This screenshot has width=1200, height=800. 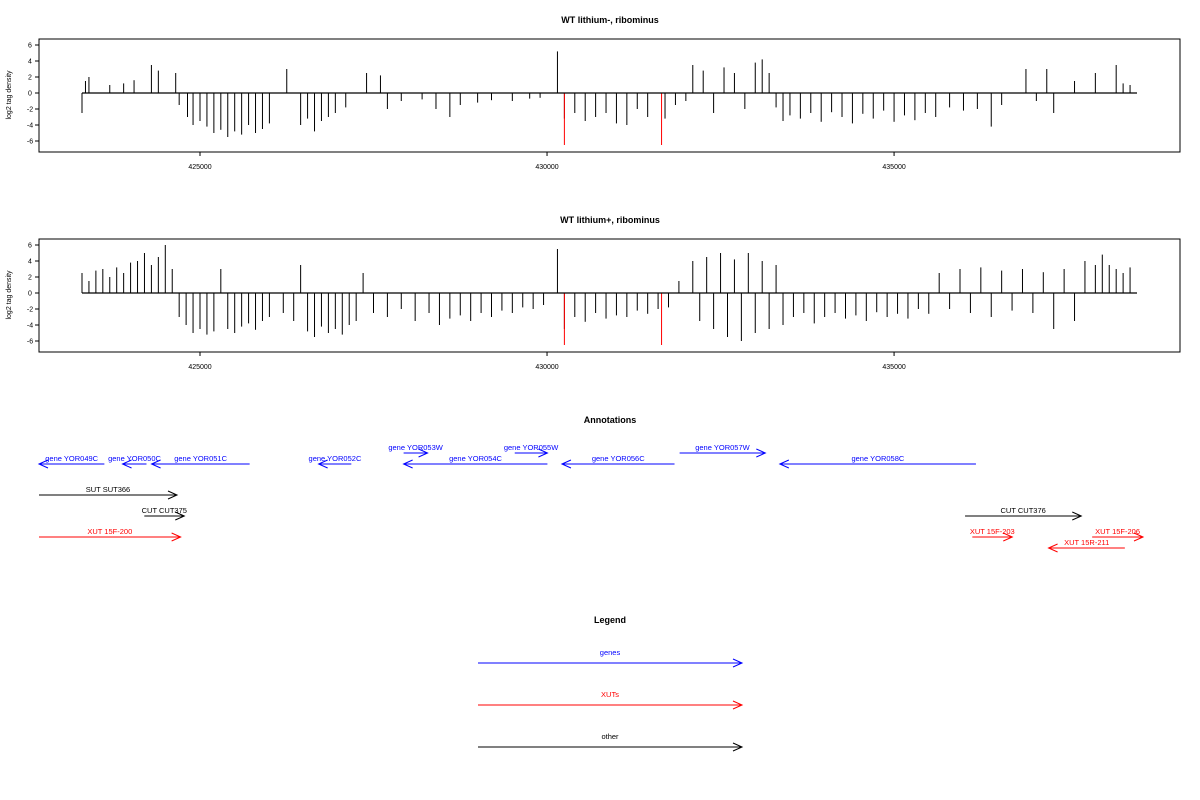 What do you see at coordinates (134, 458) in the screenshot?
I see `annotation-label: gene YOR050C` at bounding box center [134, 458].